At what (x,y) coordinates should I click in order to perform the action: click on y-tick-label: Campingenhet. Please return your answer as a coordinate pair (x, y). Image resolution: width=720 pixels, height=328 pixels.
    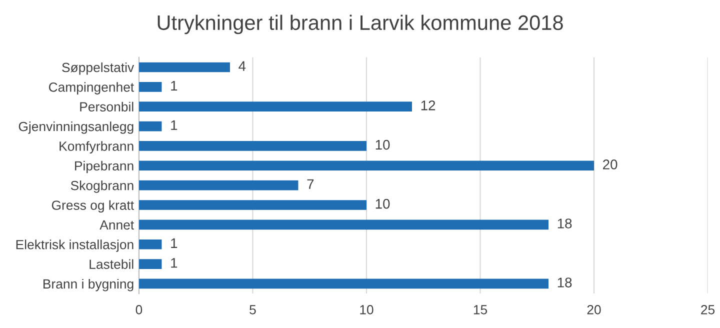
    Looking at the image, I should click on (91, 88).